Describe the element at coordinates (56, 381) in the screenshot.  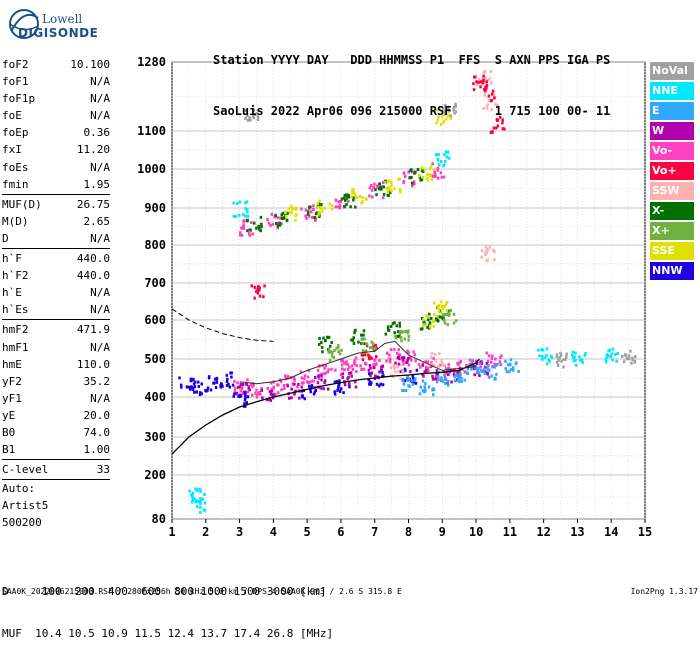
I see `param-row: yF2 35.2` at that location.